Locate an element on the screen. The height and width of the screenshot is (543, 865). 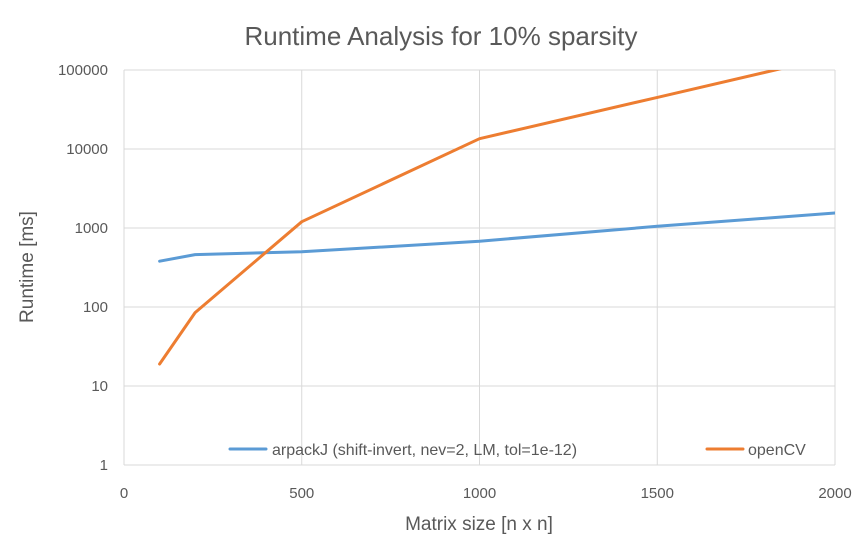
x-tick-label: 1500 is located at coordinates (657, 493).